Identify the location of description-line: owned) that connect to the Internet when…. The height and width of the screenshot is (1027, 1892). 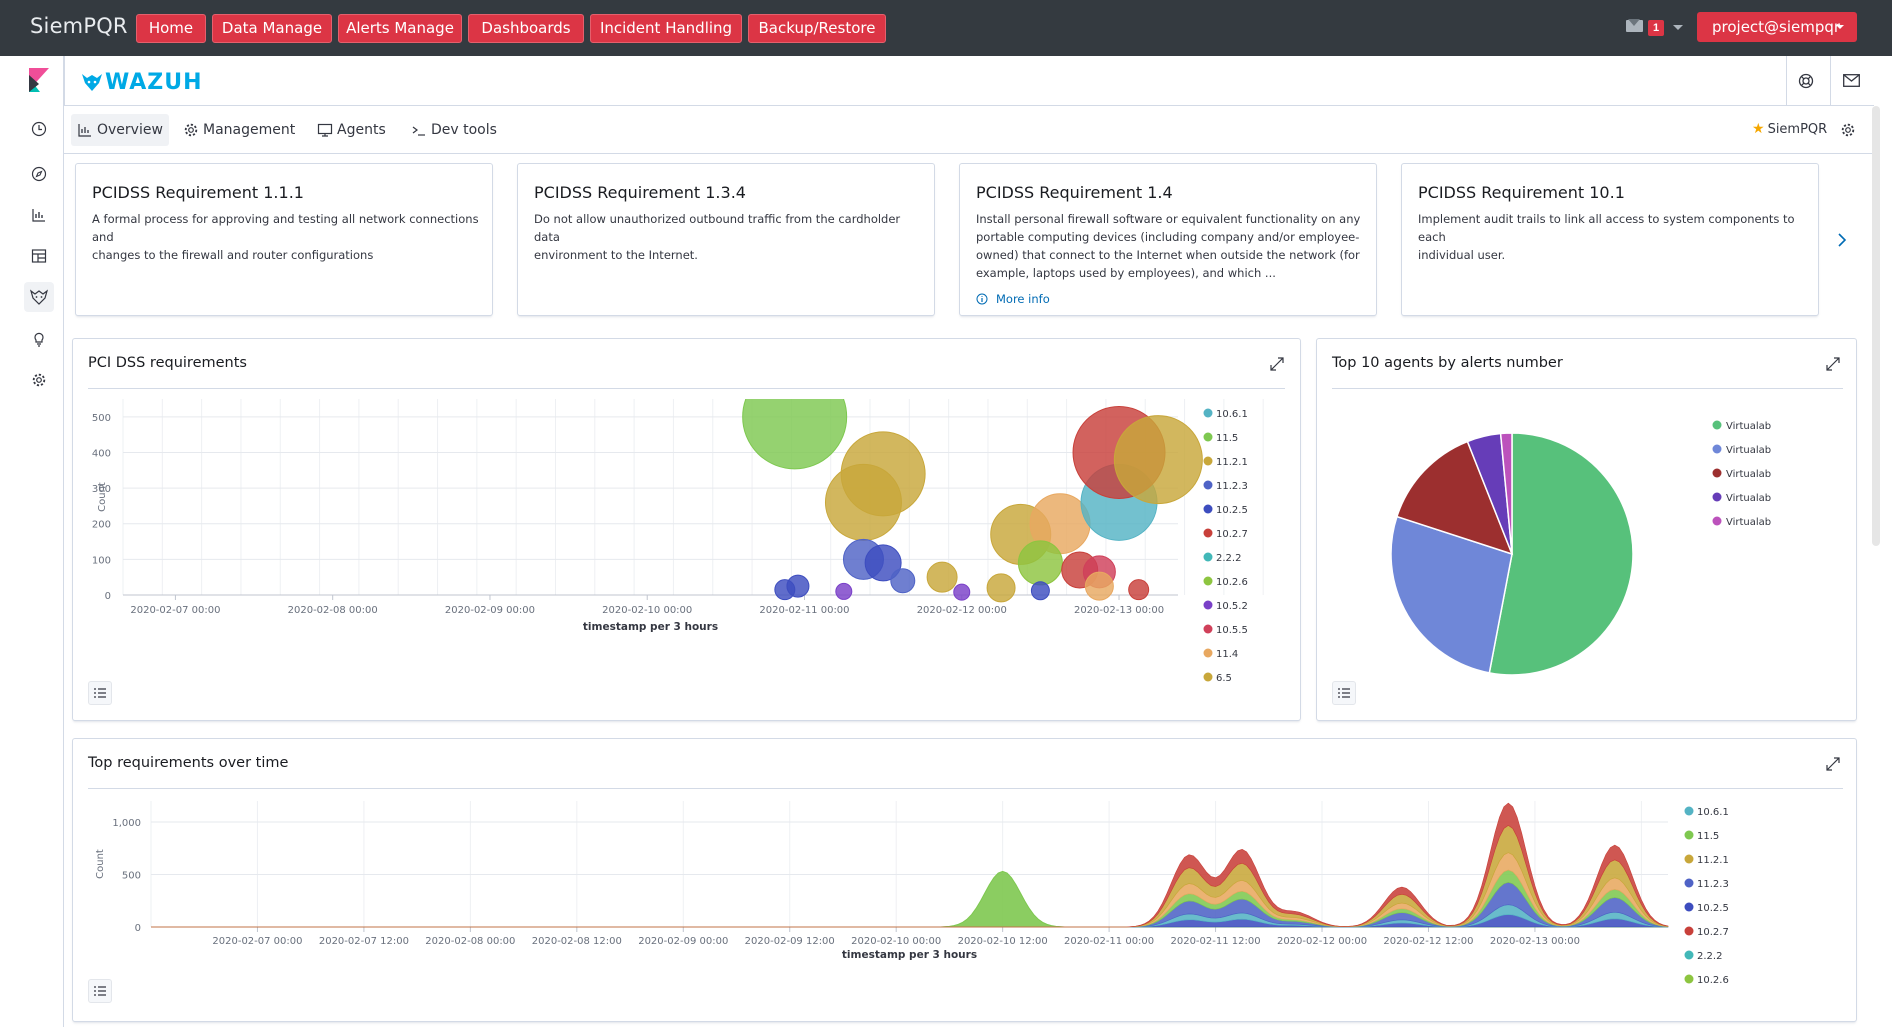
(1168, 255).